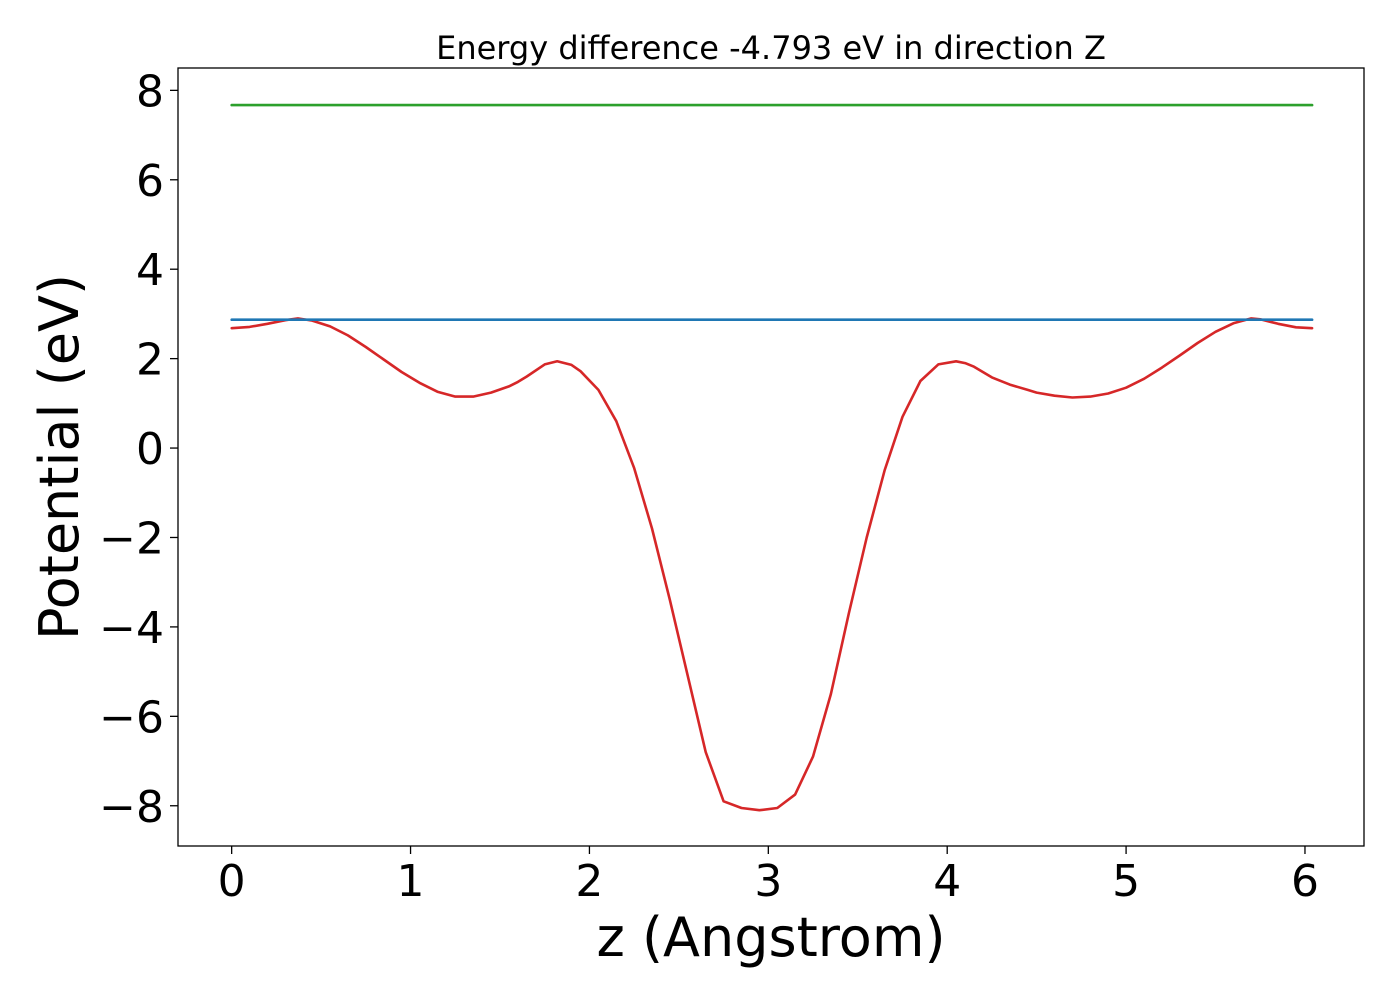  I want to click on y-tick-label: −6, so click(131, 717).